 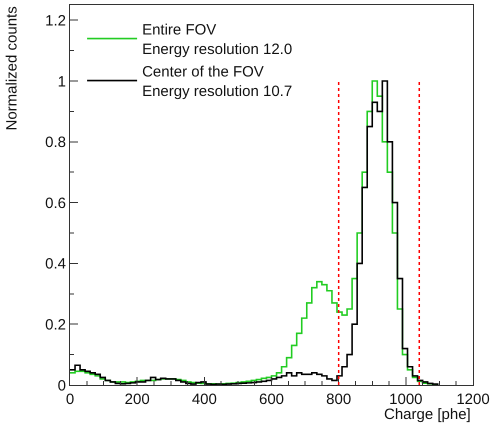 I want to click on x-tick-label: 200, so click(x=137, y=399).